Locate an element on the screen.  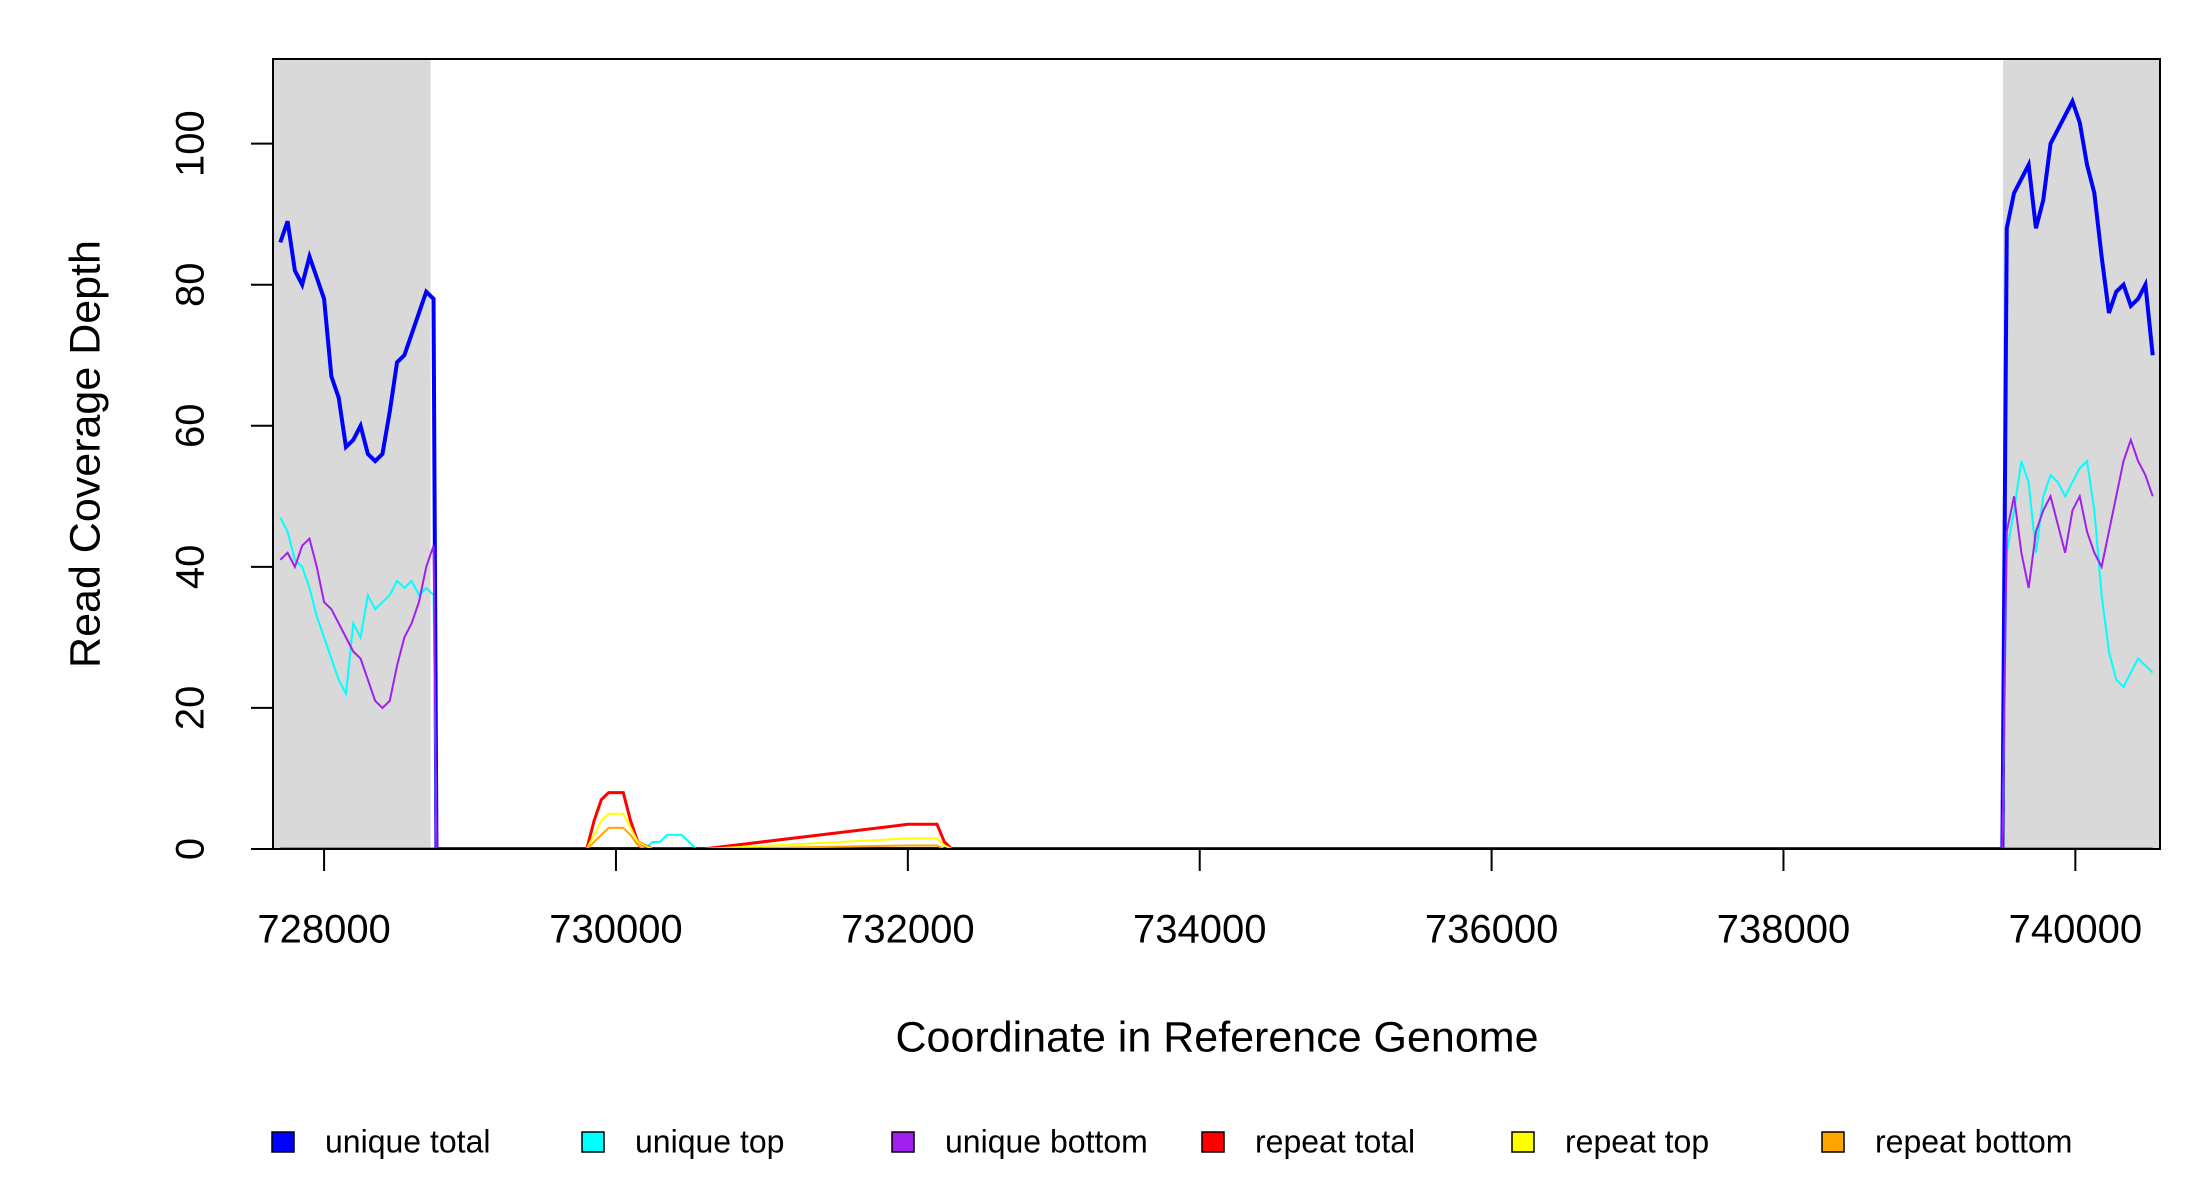
x-tick-label: 736000 is located at coordinates (1491, 930).